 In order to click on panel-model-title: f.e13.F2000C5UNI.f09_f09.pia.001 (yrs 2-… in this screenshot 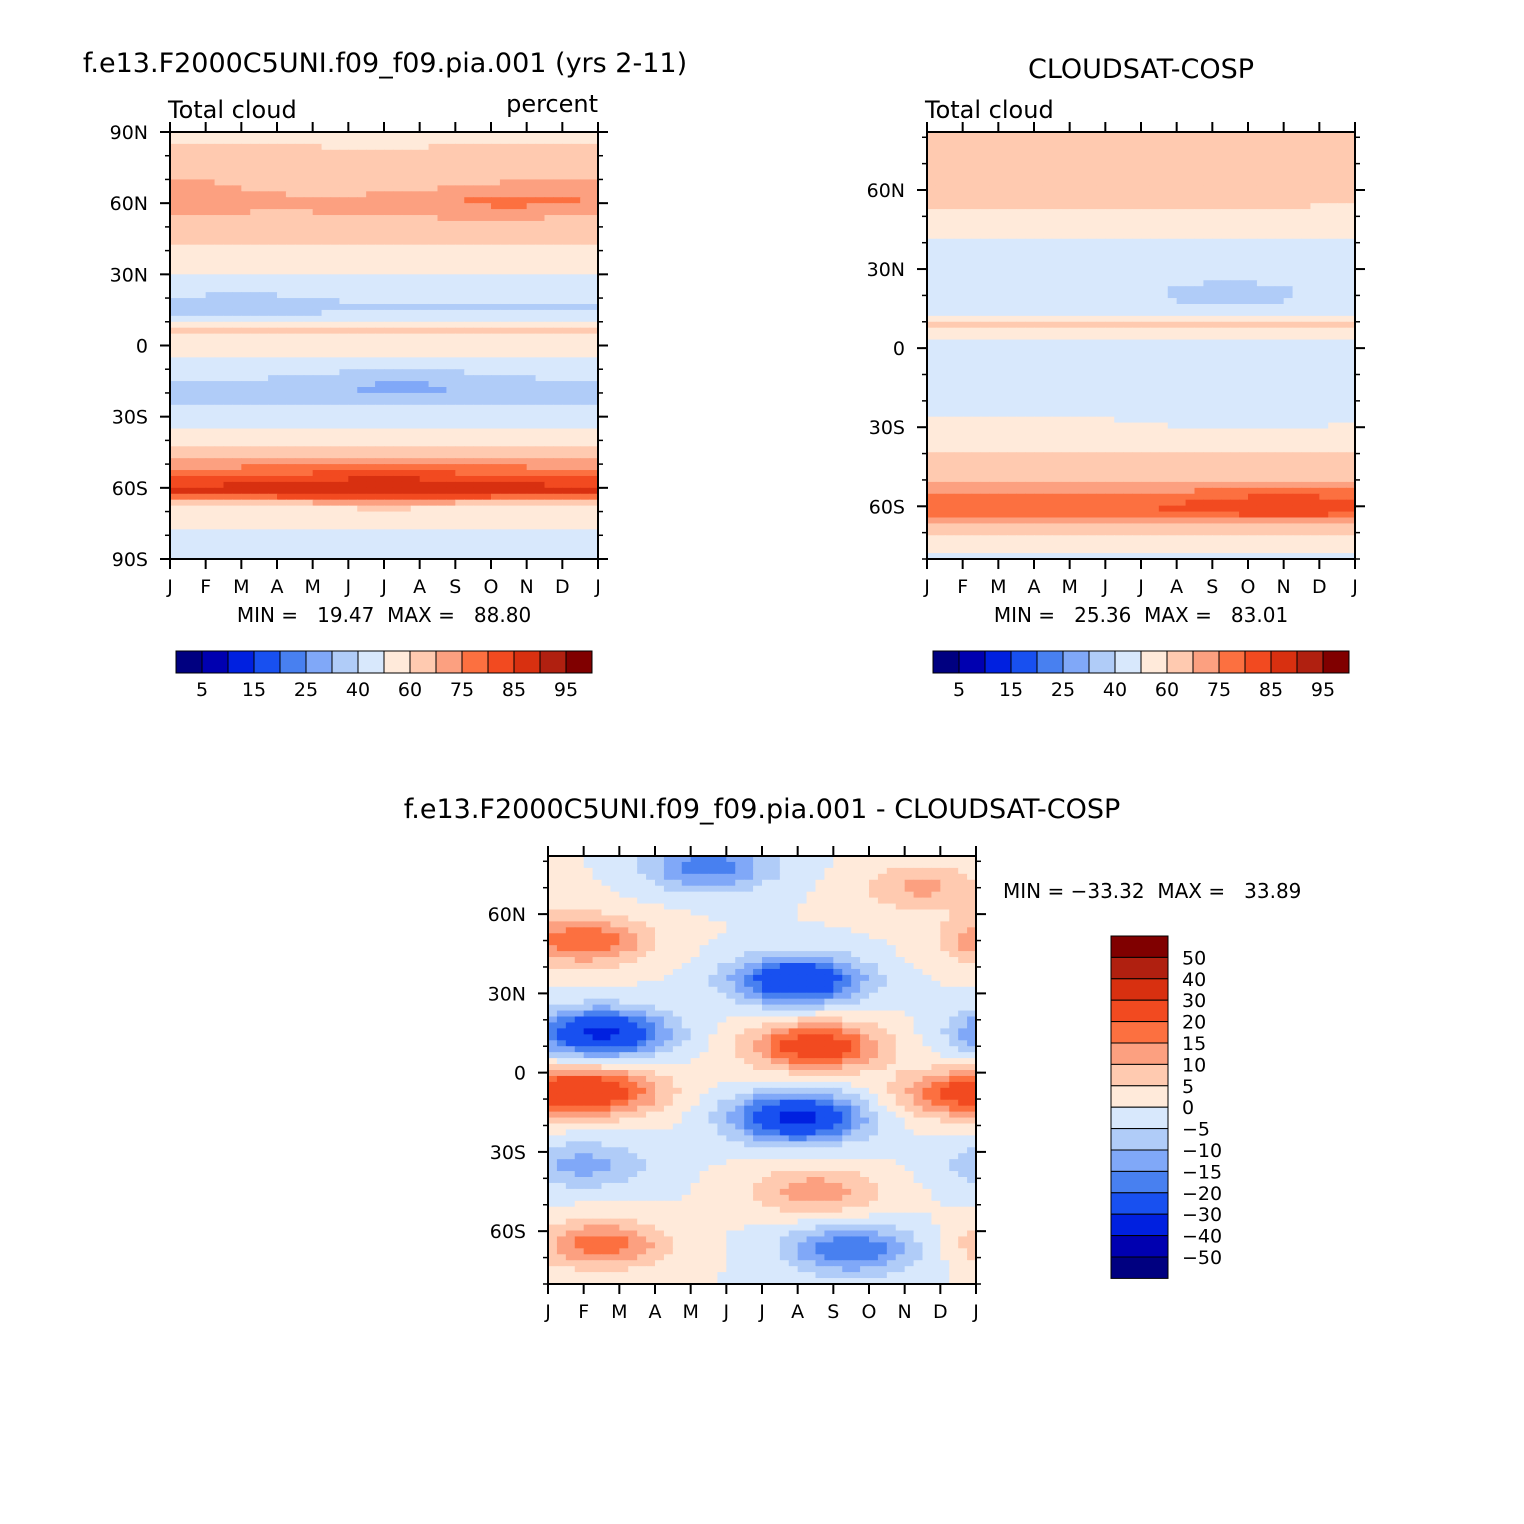, I will do `click(385, 63)`.